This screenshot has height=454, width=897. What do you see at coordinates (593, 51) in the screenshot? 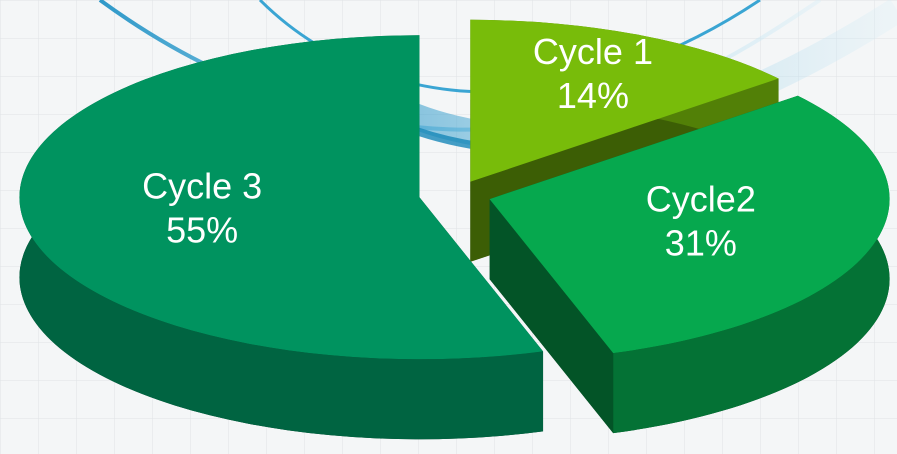
I see `slice-label: Cycle 1` at bounding box center [593, 51].